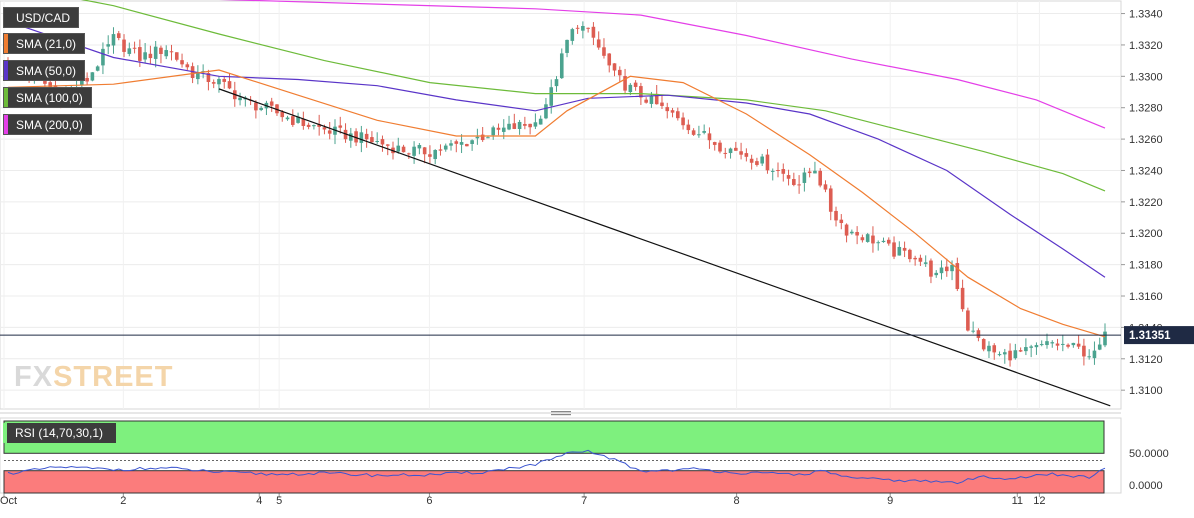 This screenshot has width=1194, height=518. Describe the element at coordinates (47, 97) in the screenshot. I see `legend-item: SMA (100,0)` at that location.